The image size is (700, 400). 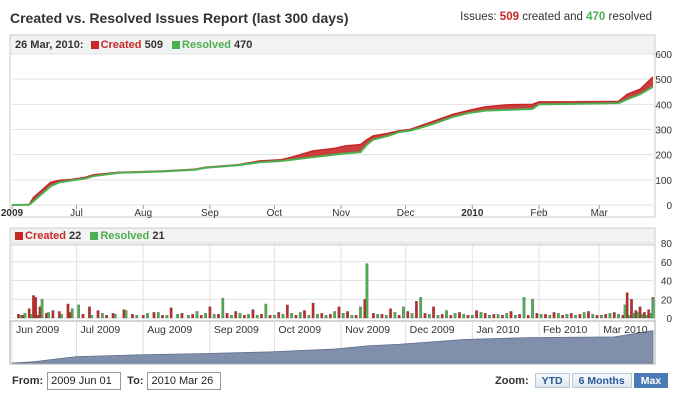 I want to click on to-date-input, so click(x=184, y=381).